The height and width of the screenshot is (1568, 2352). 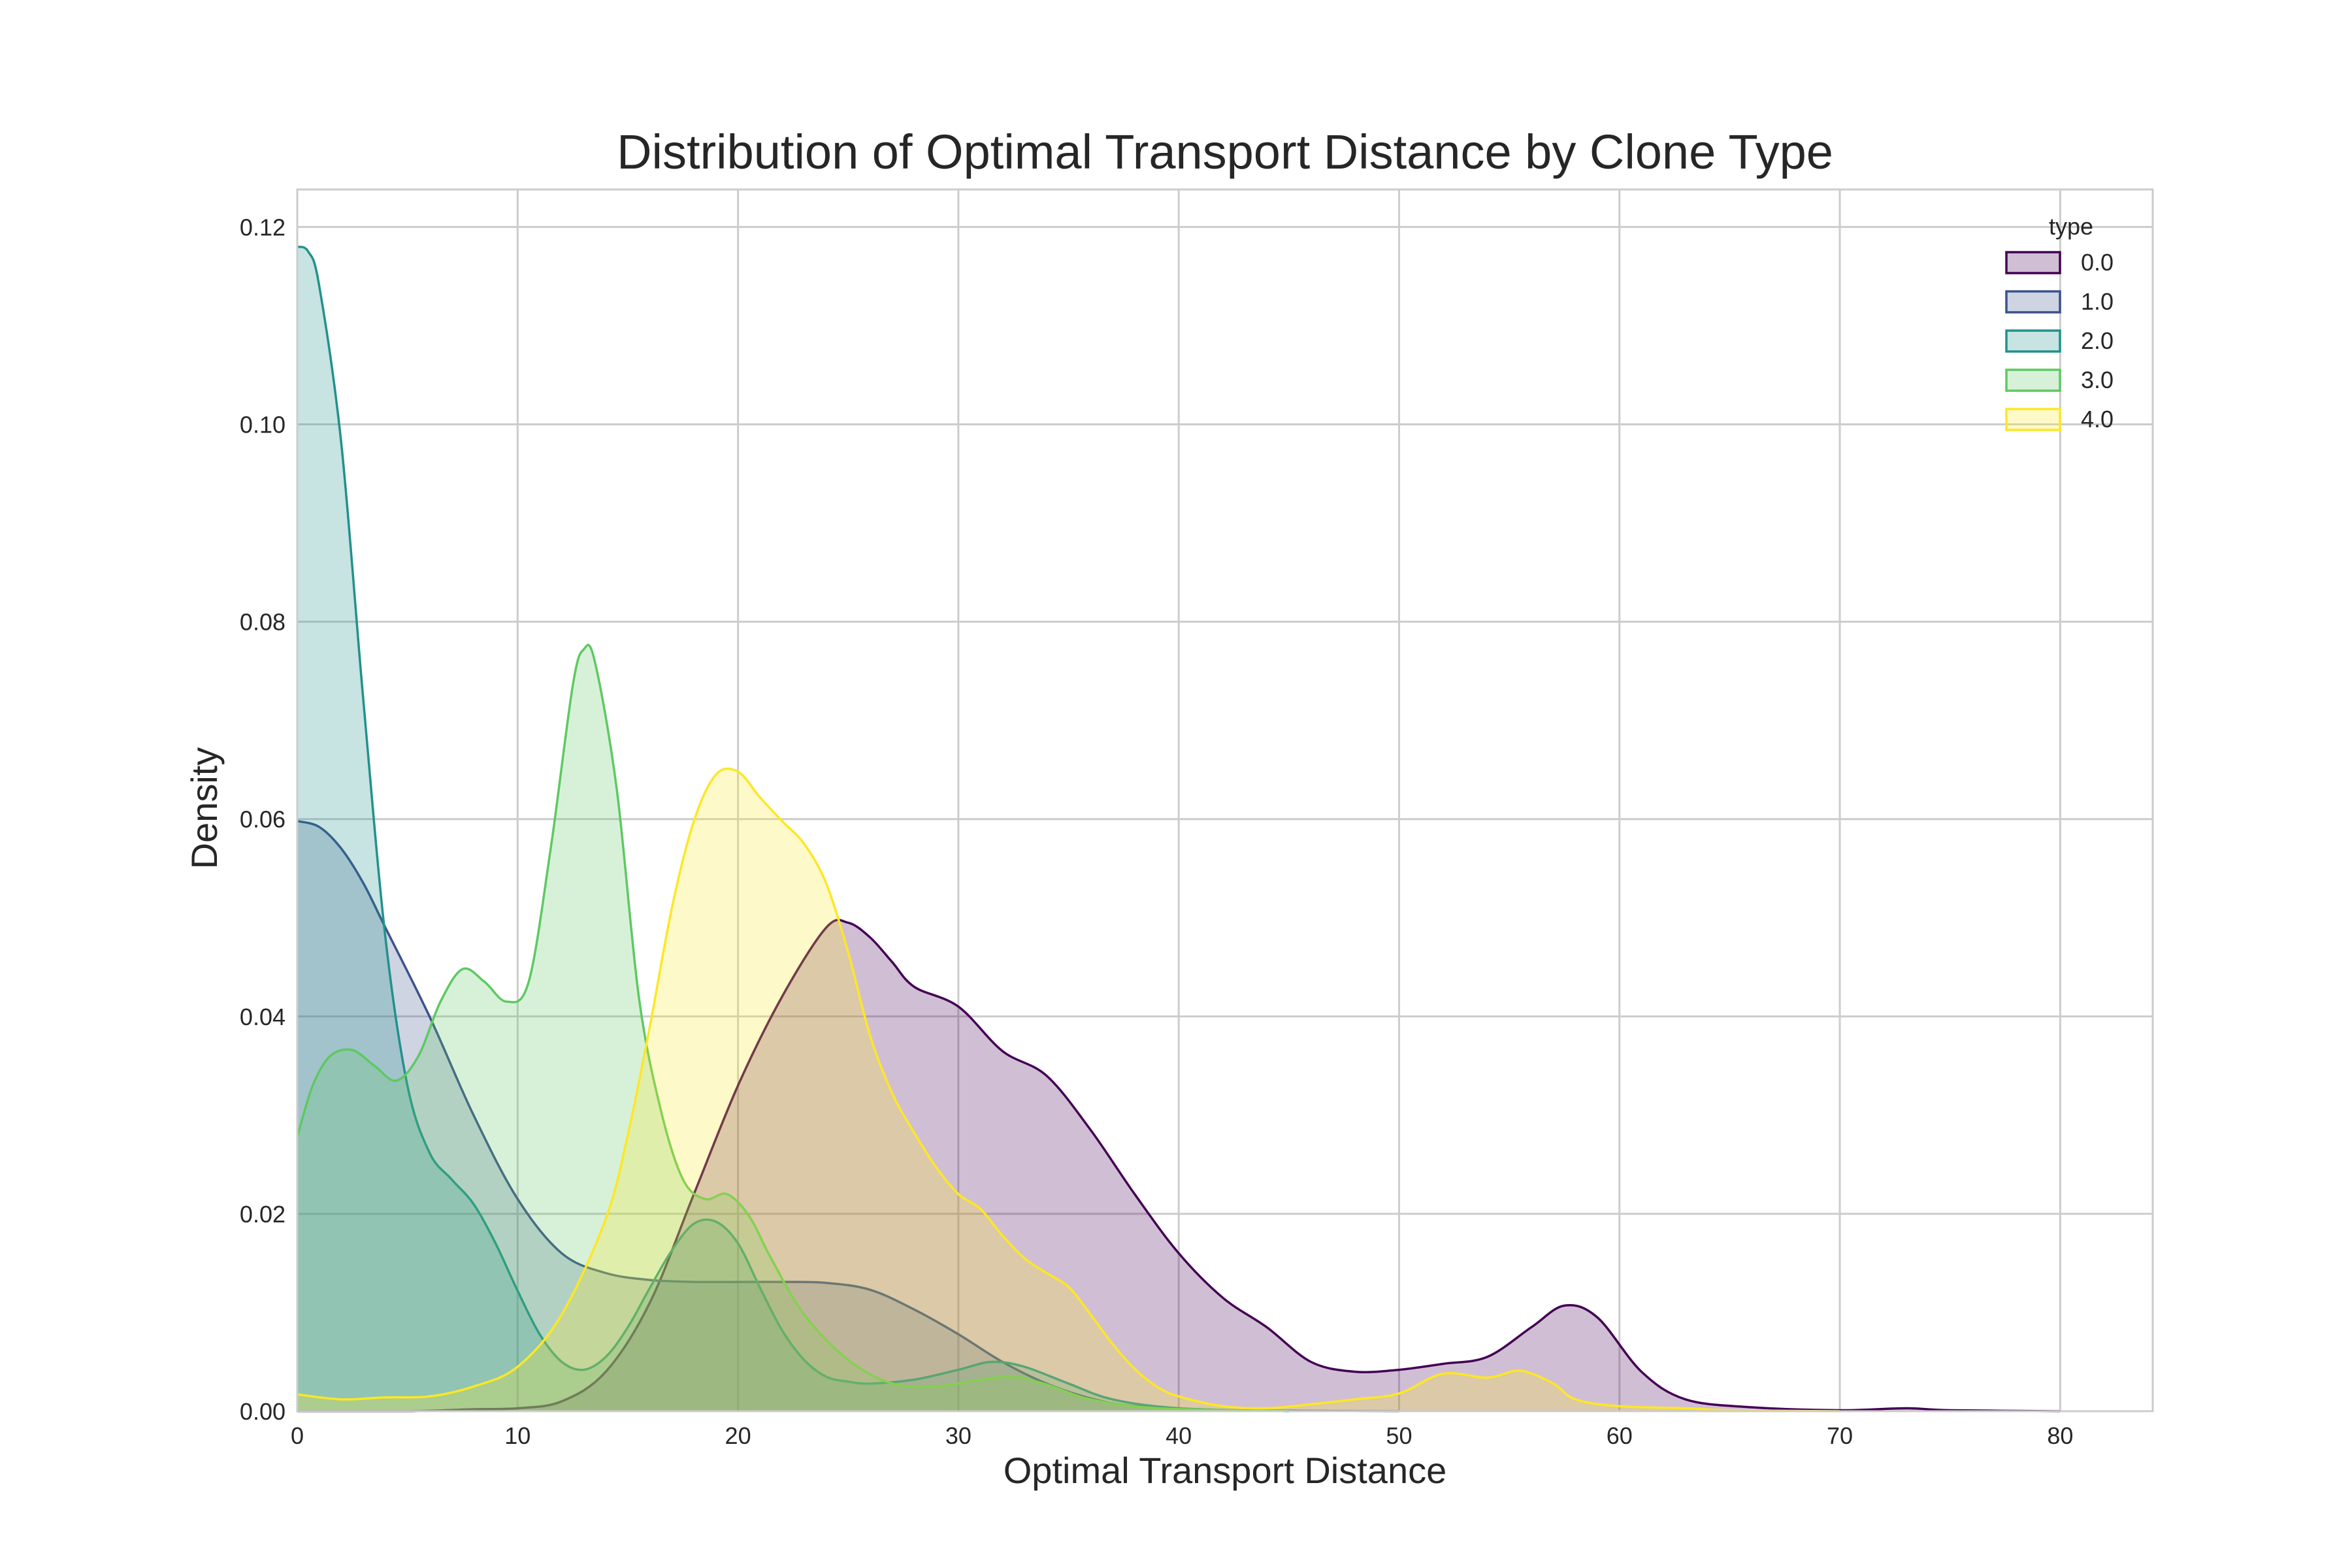 I want to click on y-tick-label: 0.06, so click(x=263, y=819).